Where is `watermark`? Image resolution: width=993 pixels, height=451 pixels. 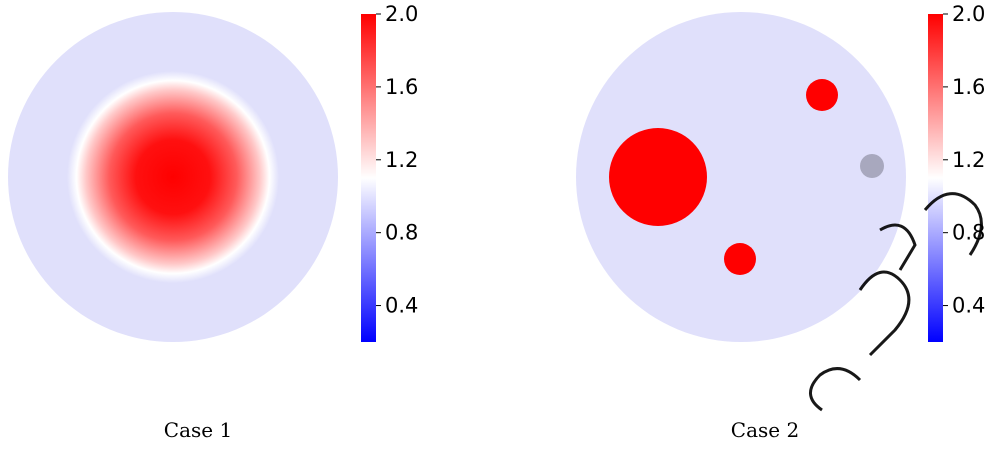 watermark is located at coordinates (896, 302).